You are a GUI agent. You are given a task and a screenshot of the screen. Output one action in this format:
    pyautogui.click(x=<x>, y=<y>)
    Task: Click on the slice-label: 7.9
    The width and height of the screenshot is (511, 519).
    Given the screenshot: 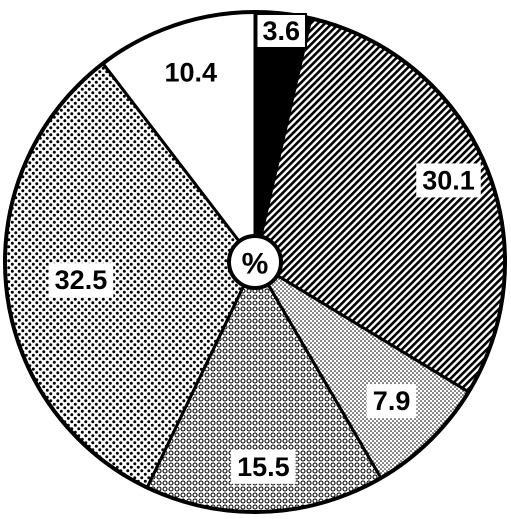 What is the action you would take?
    pyautogui.click(x=392, y=401)
    